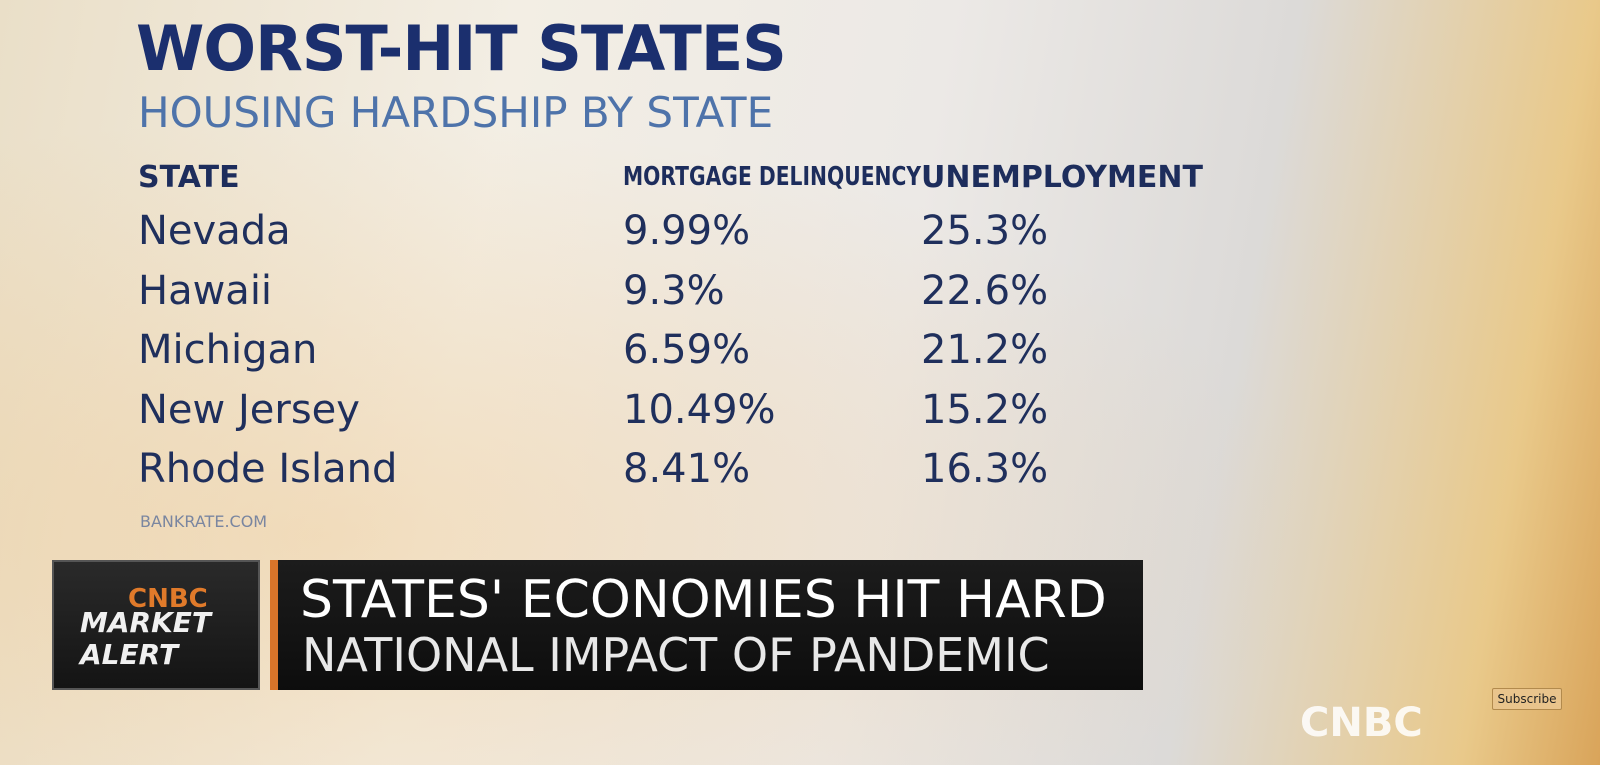  Describe the element at coordinates (228, 350) in the screenshot. I see `state-cell: Michigan` at that location.